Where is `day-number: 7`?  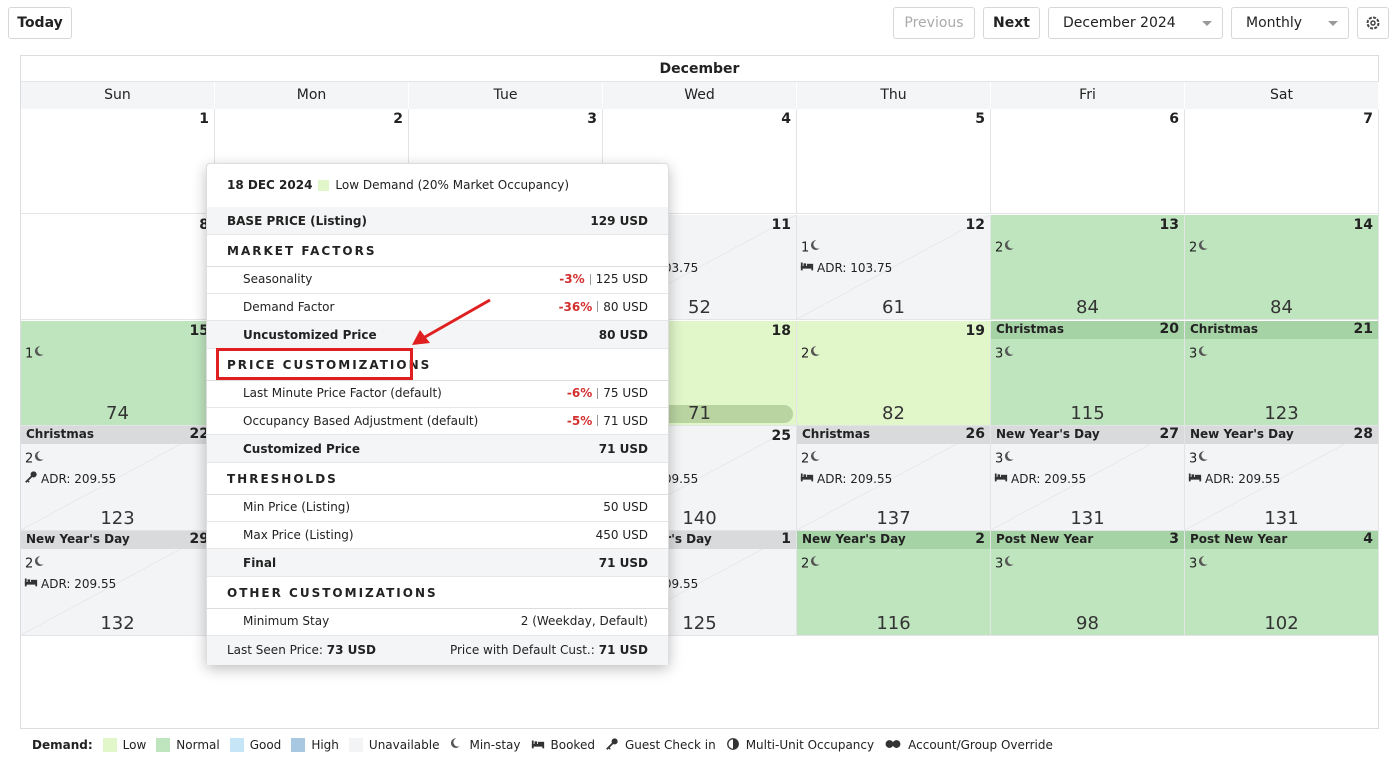
day-number: 7 is located at coordinates (1368, 119).